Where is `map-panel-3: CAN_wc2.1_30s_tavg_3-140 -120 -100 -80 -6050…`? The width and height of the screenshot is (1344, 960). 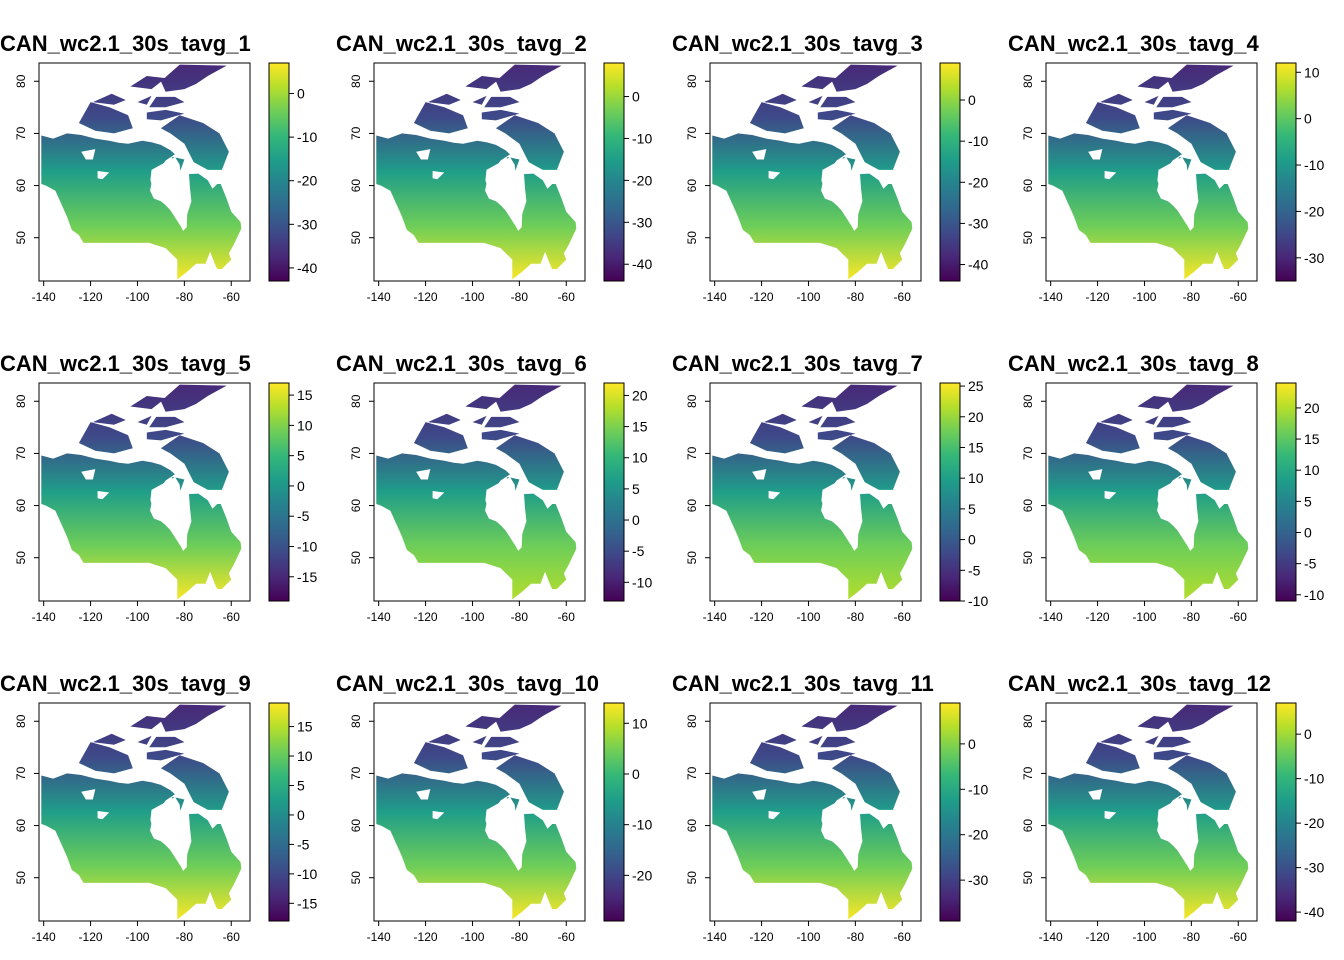
map-panel-3: CAN_wc2.1_30s_tavg_3-140 -120 -100 -80 -6050… is located at coordinates (830, 167).